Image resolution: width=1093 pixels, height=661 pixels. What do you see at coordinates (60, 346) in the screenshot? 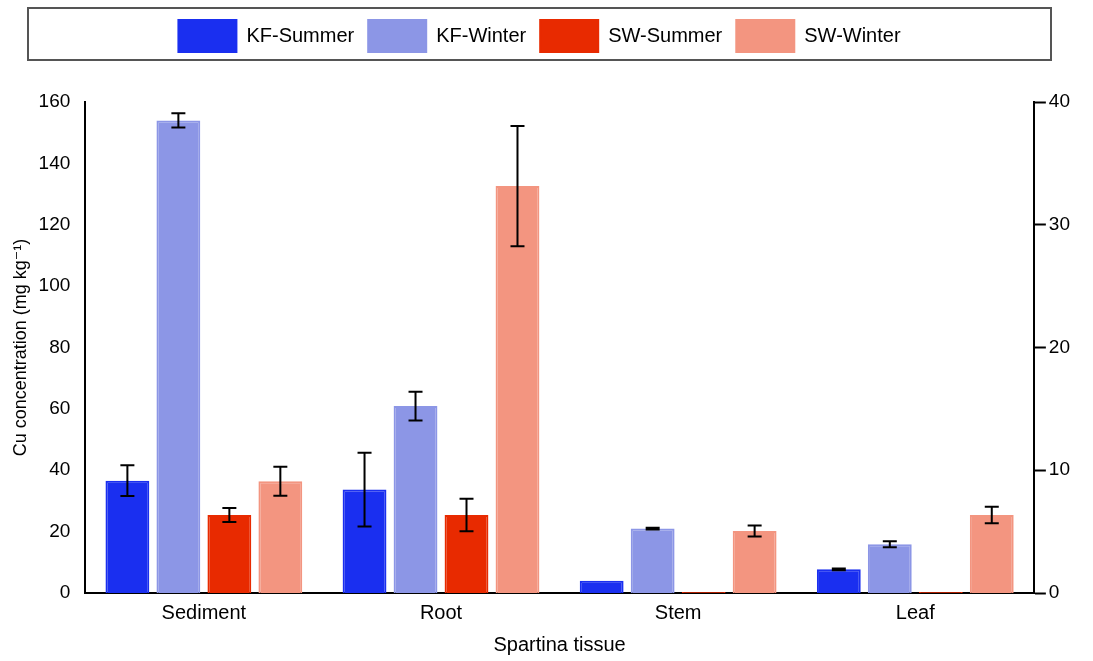
I see `y-tick-label: 80` at bounding box center [60, 346].